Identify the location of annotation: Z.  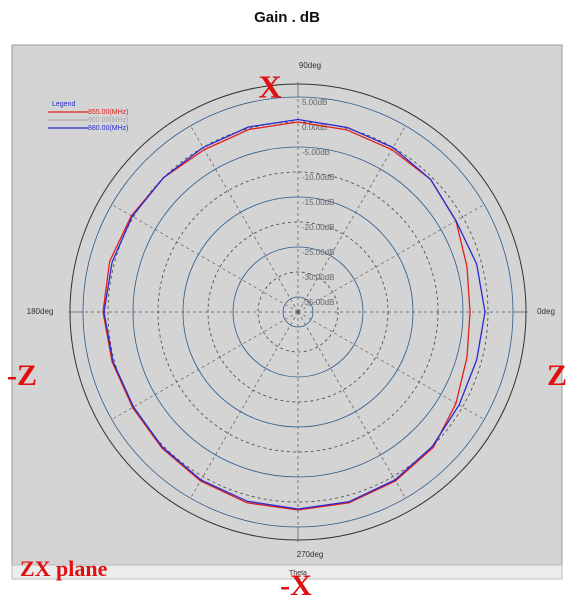
(557, 375).